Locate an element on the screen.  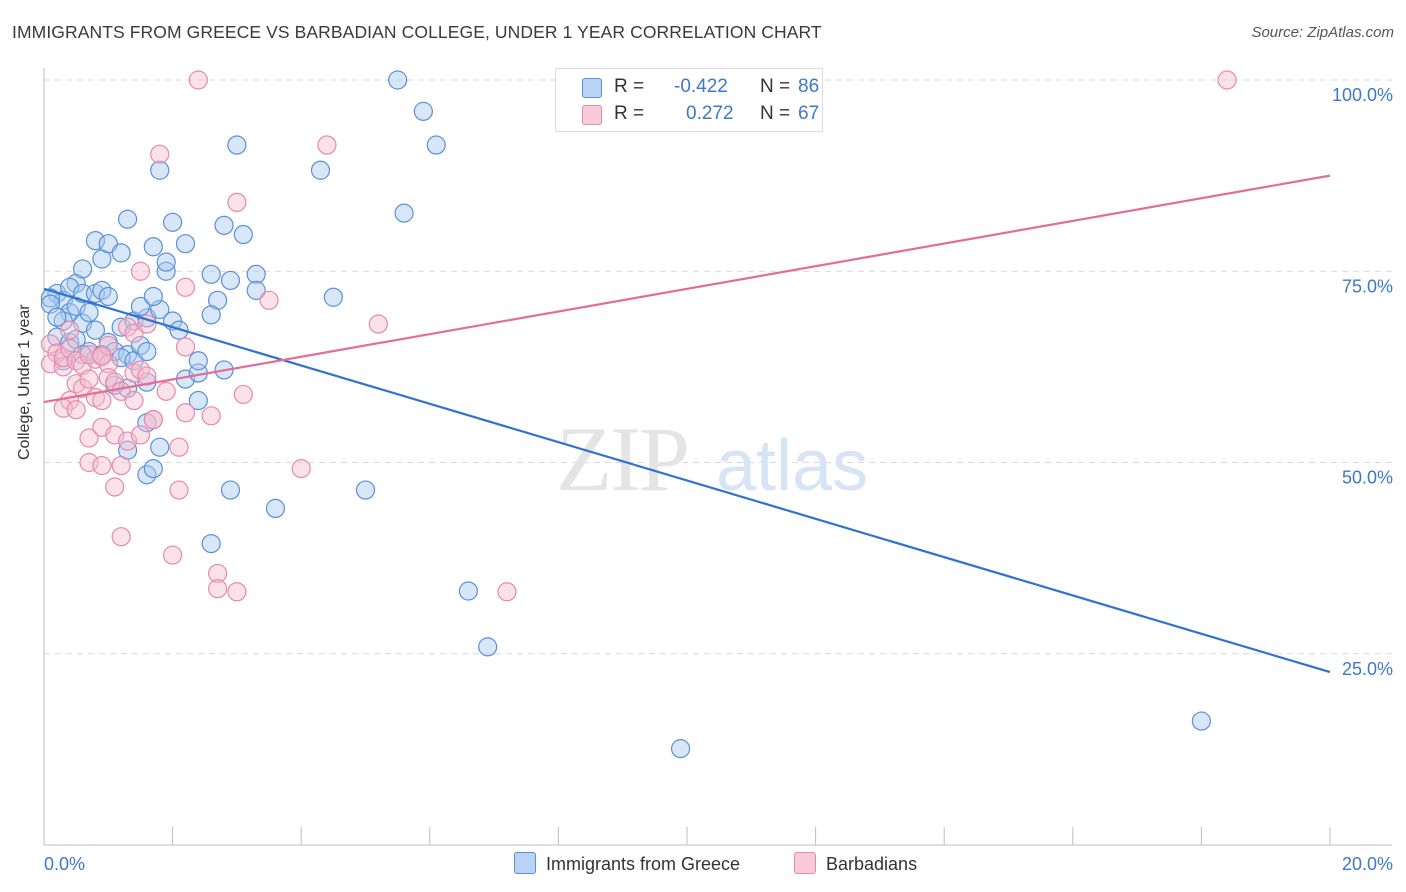
bottom-legend-swatch-blue is located at coordinates (525, 863).